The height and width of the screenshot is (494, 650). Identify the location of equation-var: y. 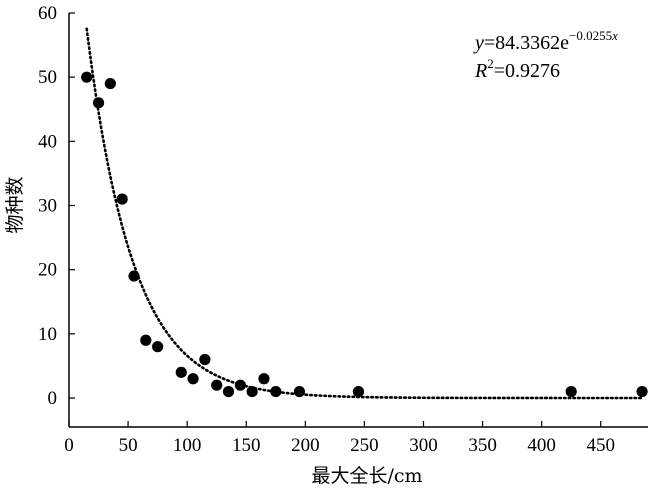
(478, 43).